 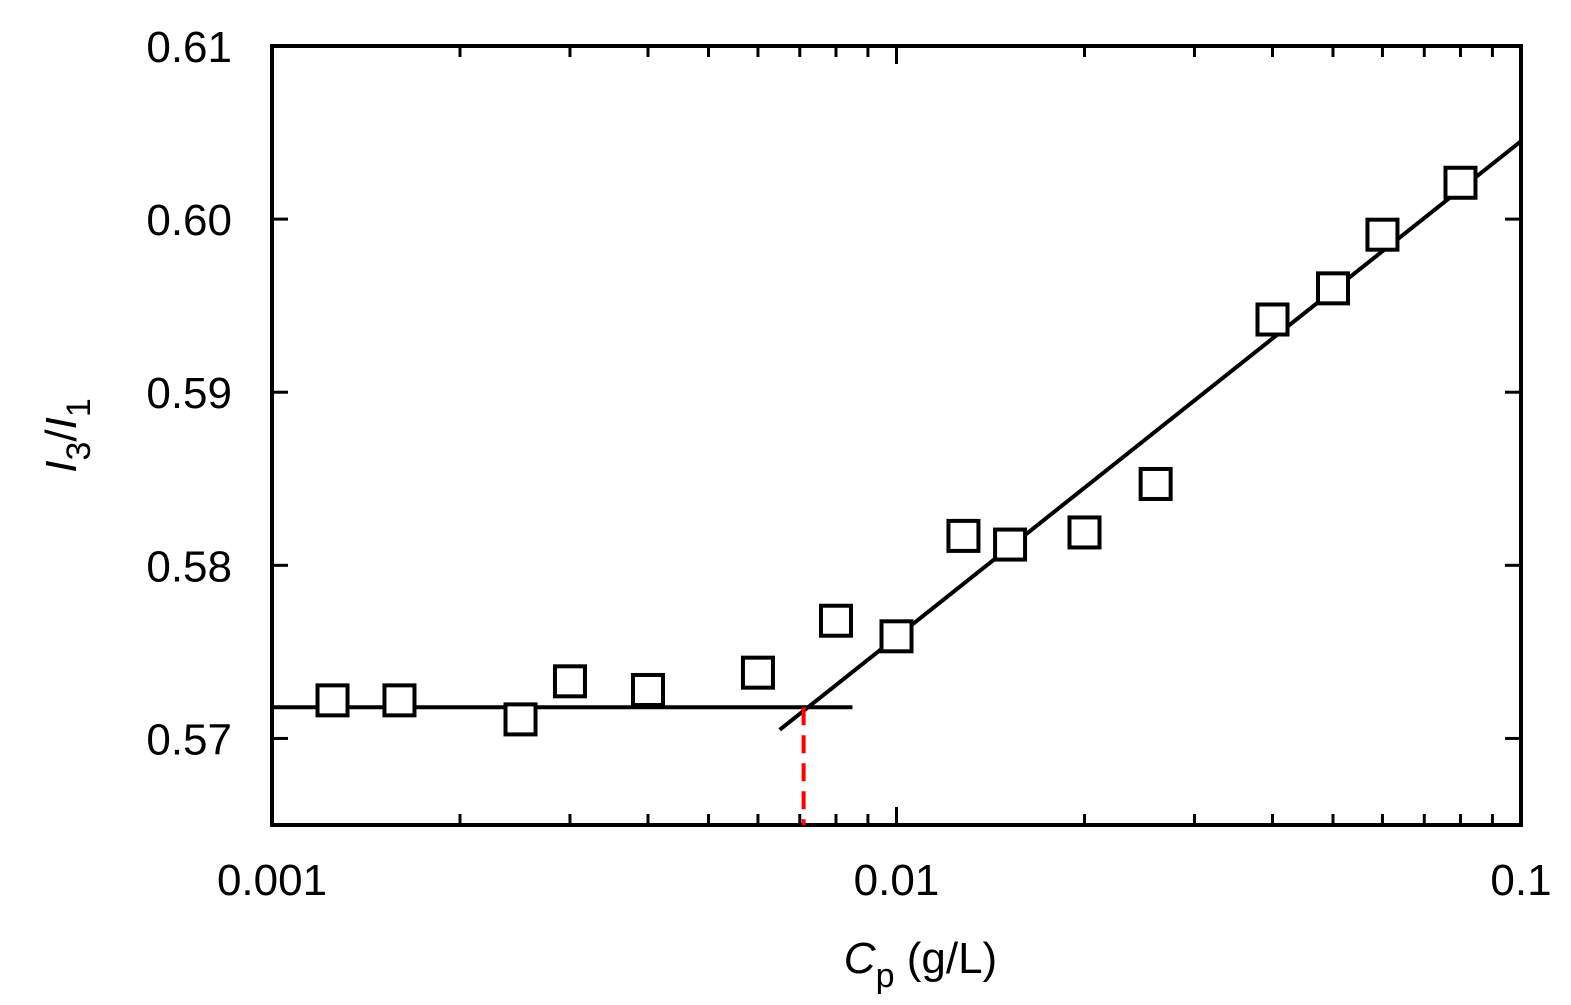 I want to click on y-axis-title-den: I, so click(x=61, y=423).